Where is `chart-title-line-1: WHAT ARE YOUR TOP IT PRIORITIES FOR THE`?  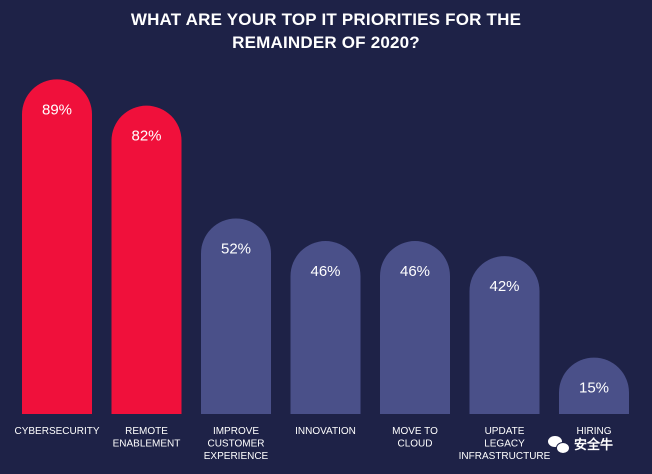 chart-title-line-1: WHAT ARE YOUR TOP IT PRIORITIES FOR THE is located at coordinates (326, 19).